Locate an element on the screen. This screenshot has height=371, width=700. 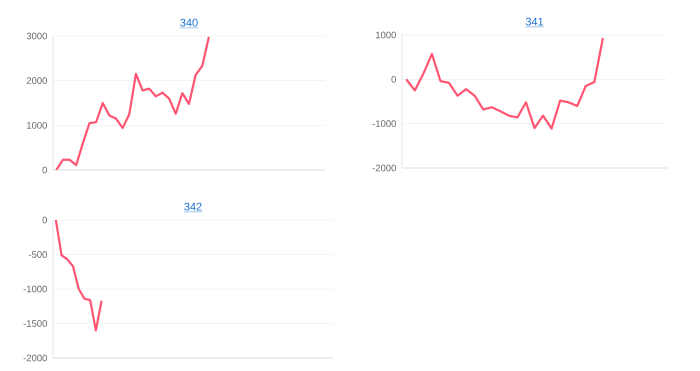
y-tick-label: 3000 is located at coordinates (36, 36).